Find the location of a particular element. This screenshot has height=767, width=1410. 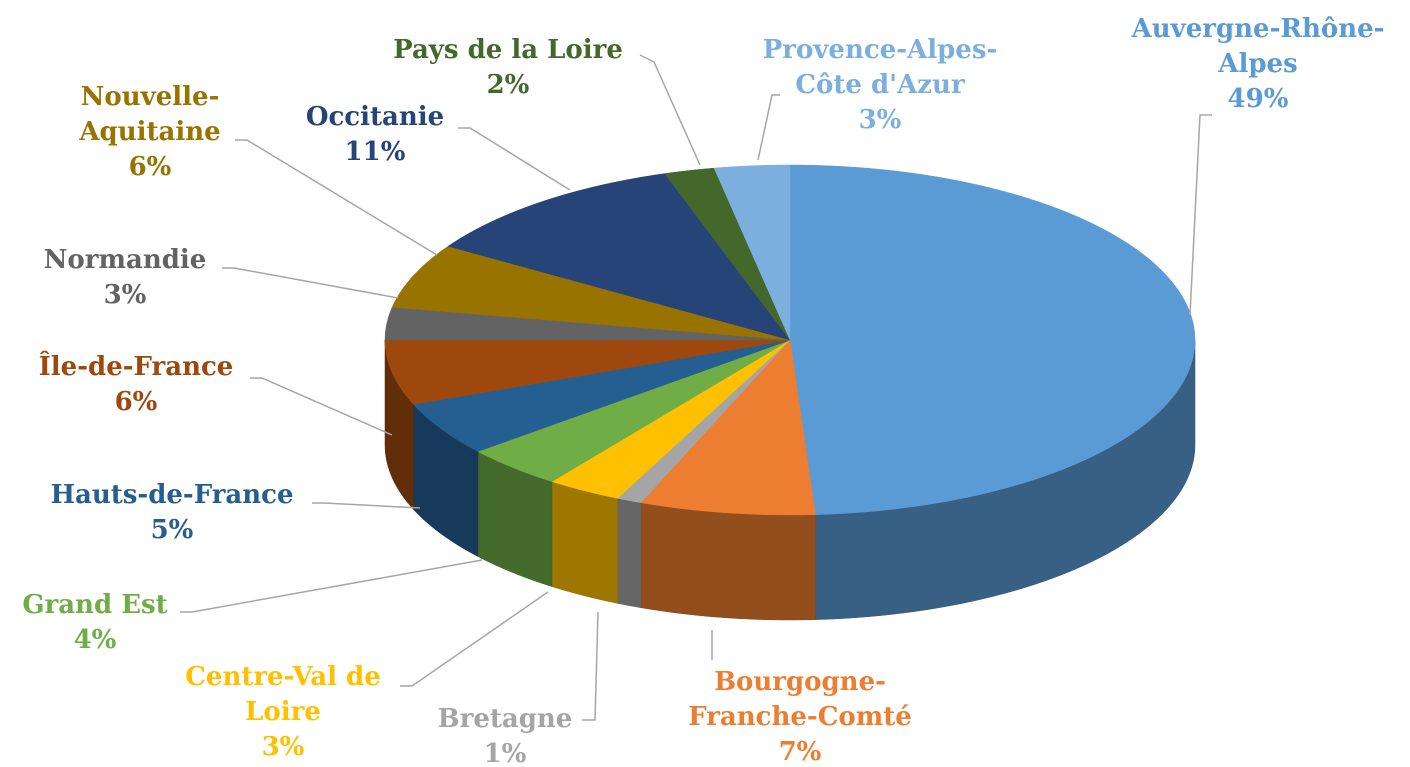

category-label: Provence-Alpes-Côte d'Azur is located at coordinates (880, 67).